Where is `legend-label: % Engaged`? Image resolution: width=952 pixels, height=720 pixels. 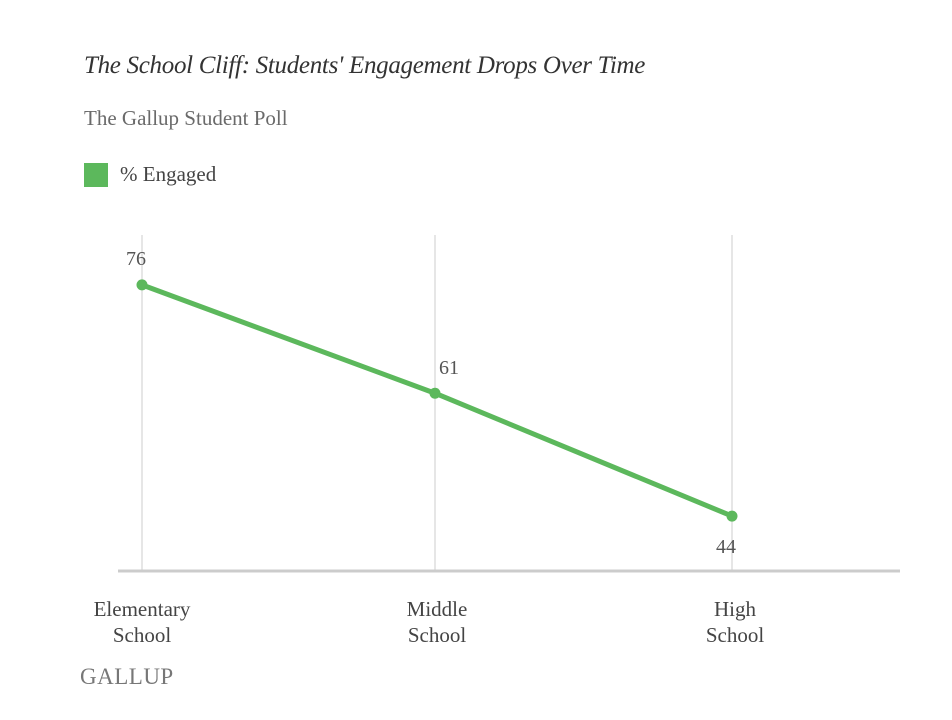
legend-label: % Engaged is located at coordinates (168, 174).